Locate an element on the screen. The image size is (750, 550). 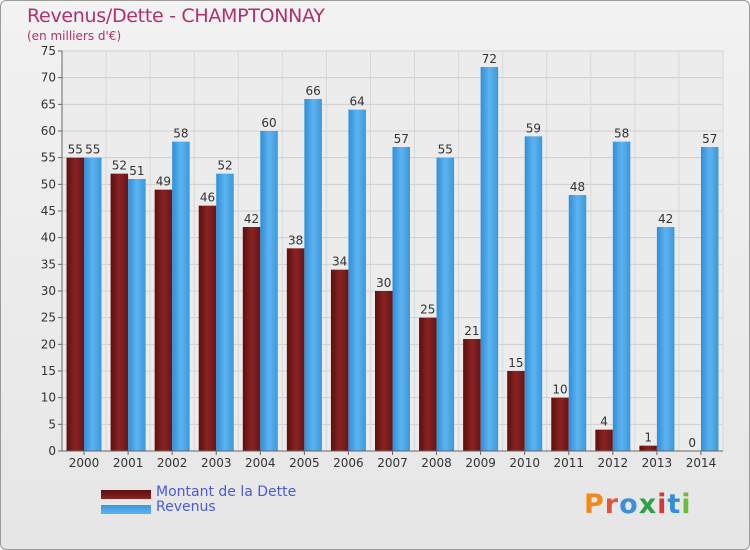
data-label-dette: 52 is located at coordinates (119, 166).